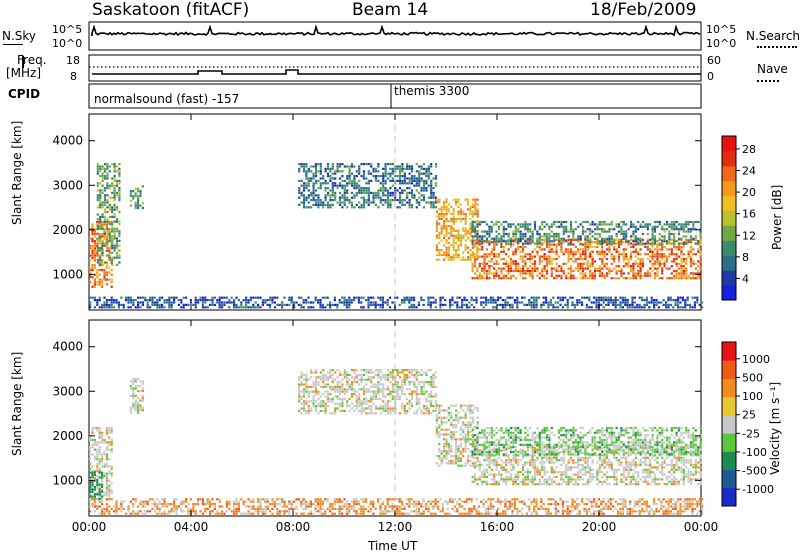  I want to click on nave-label: Nave, so click(772, 69).